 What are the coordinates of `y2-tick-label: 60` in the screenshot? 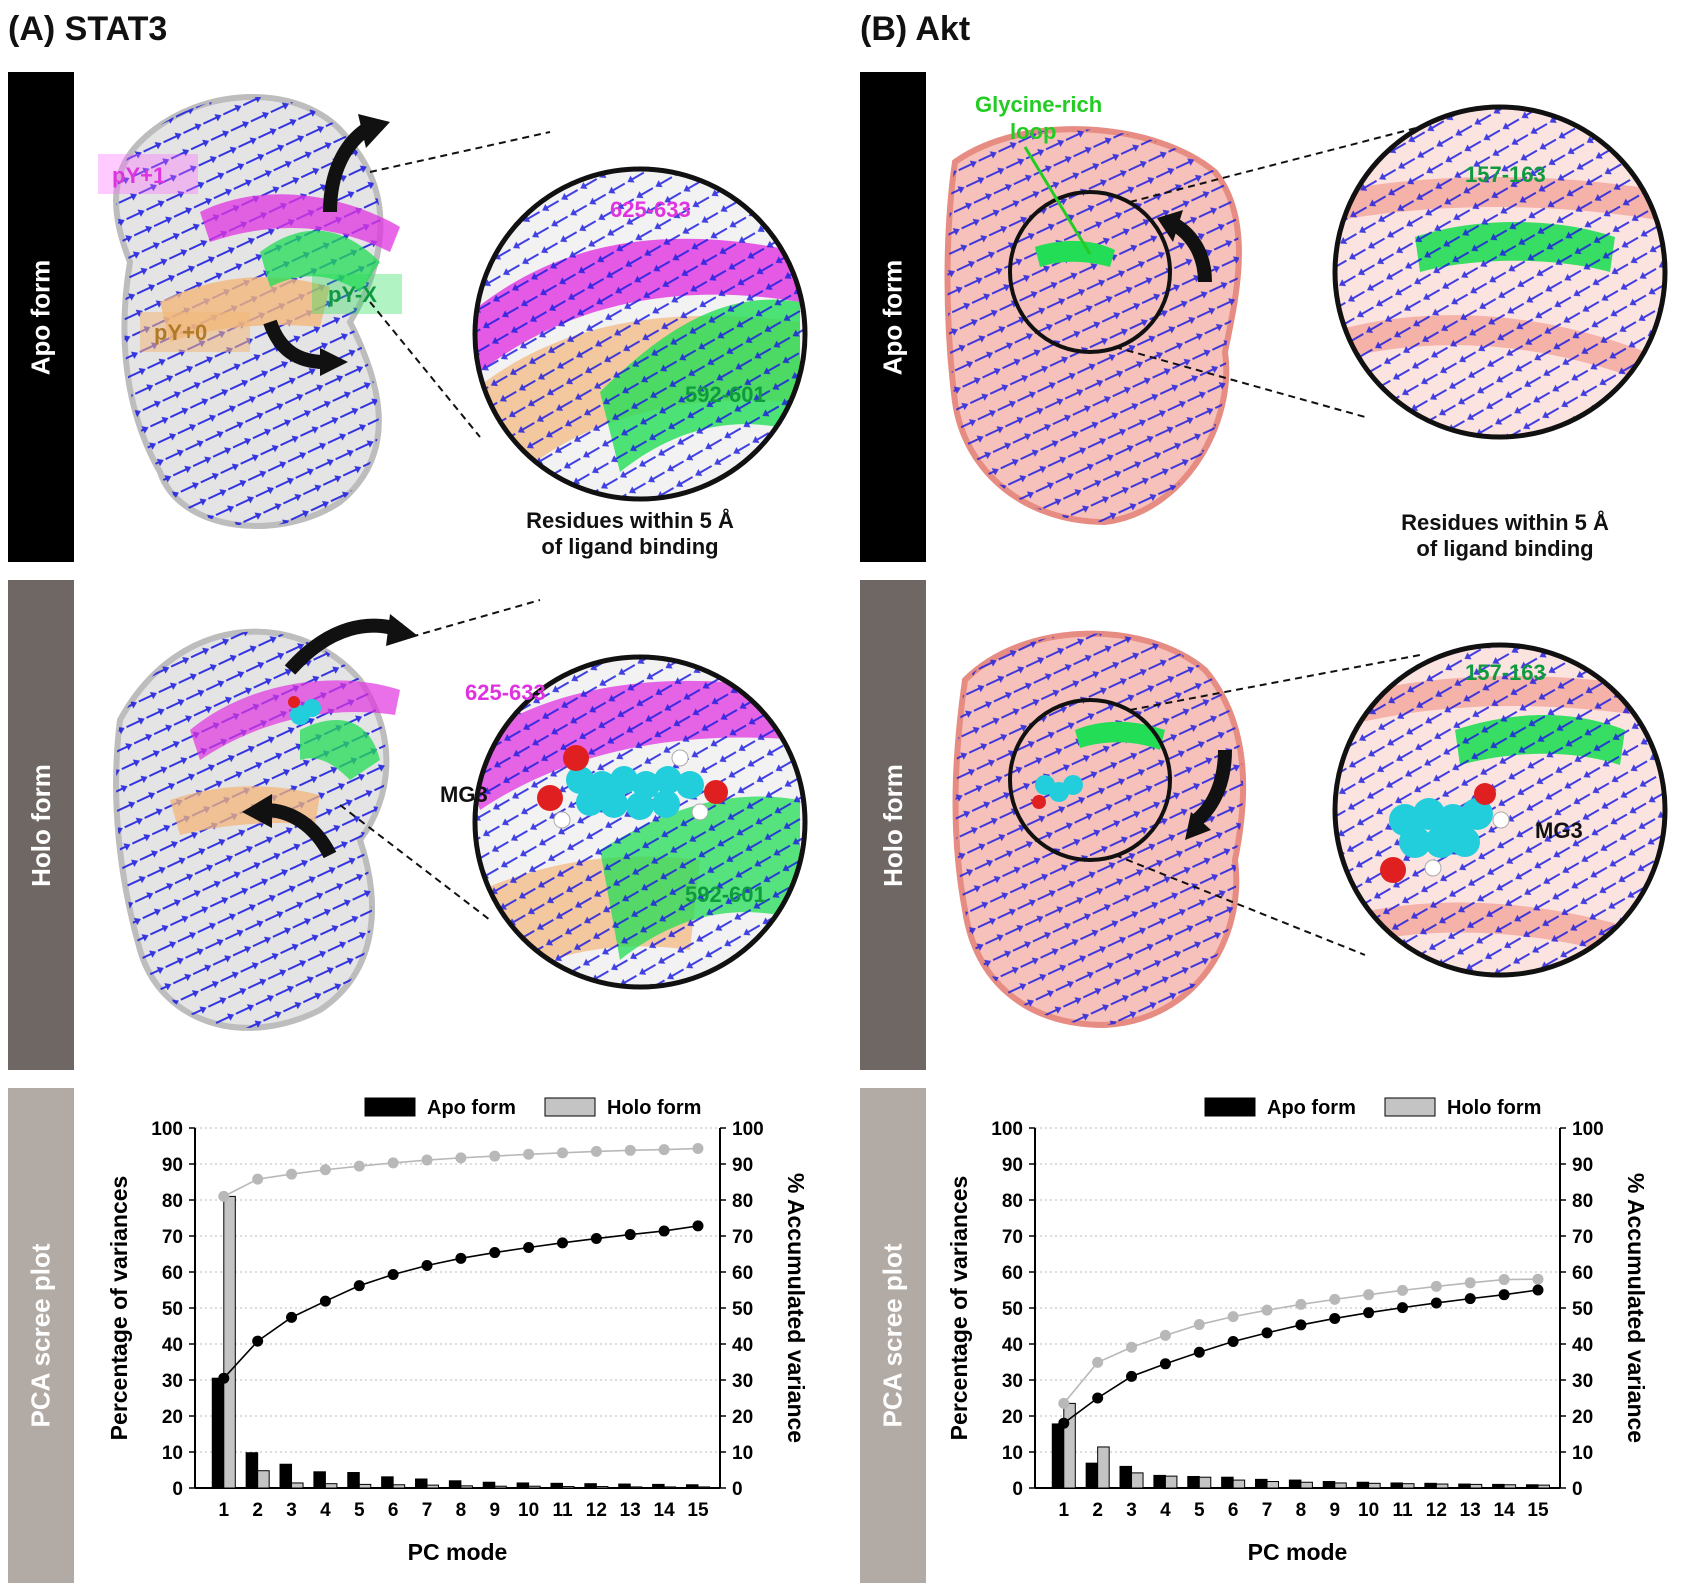 It's located at (742, 1273).